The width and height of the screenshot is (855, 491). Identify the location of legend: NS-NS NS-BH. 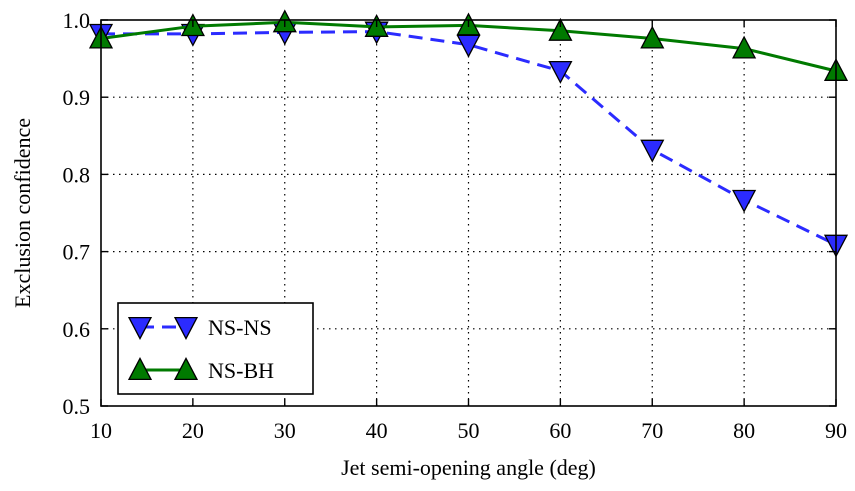
(215, 348).